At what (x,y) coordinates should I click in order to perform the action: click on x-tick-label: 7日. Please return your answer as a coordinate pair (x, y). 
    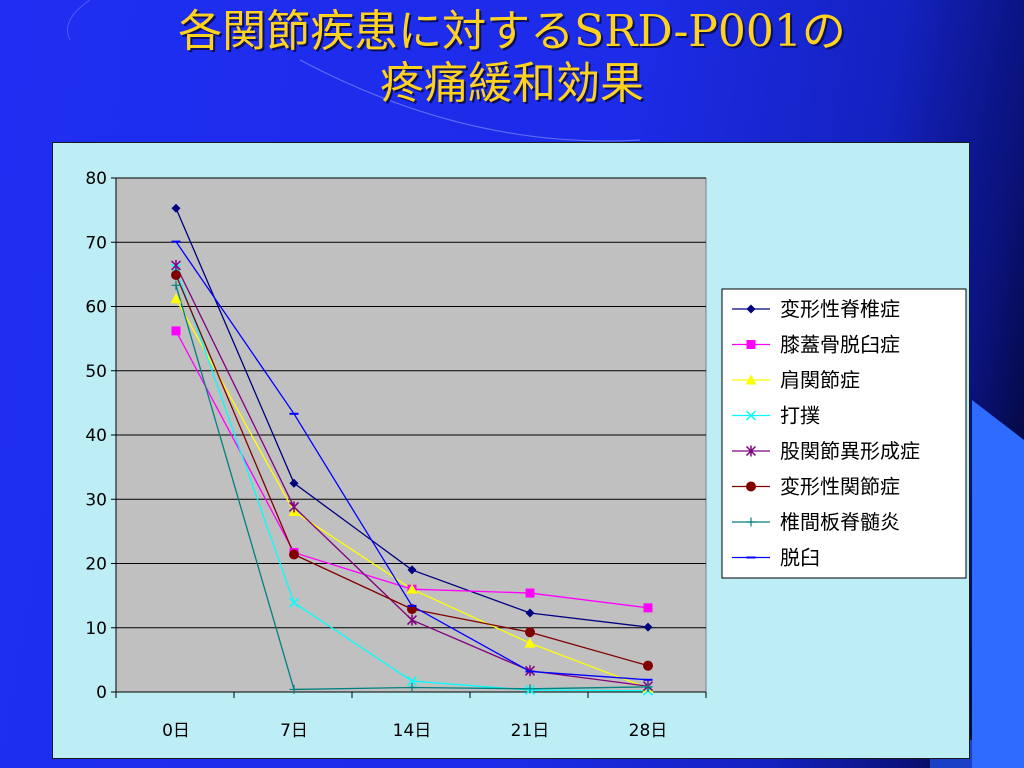
    Looking at the image, I should click on (294, 731).